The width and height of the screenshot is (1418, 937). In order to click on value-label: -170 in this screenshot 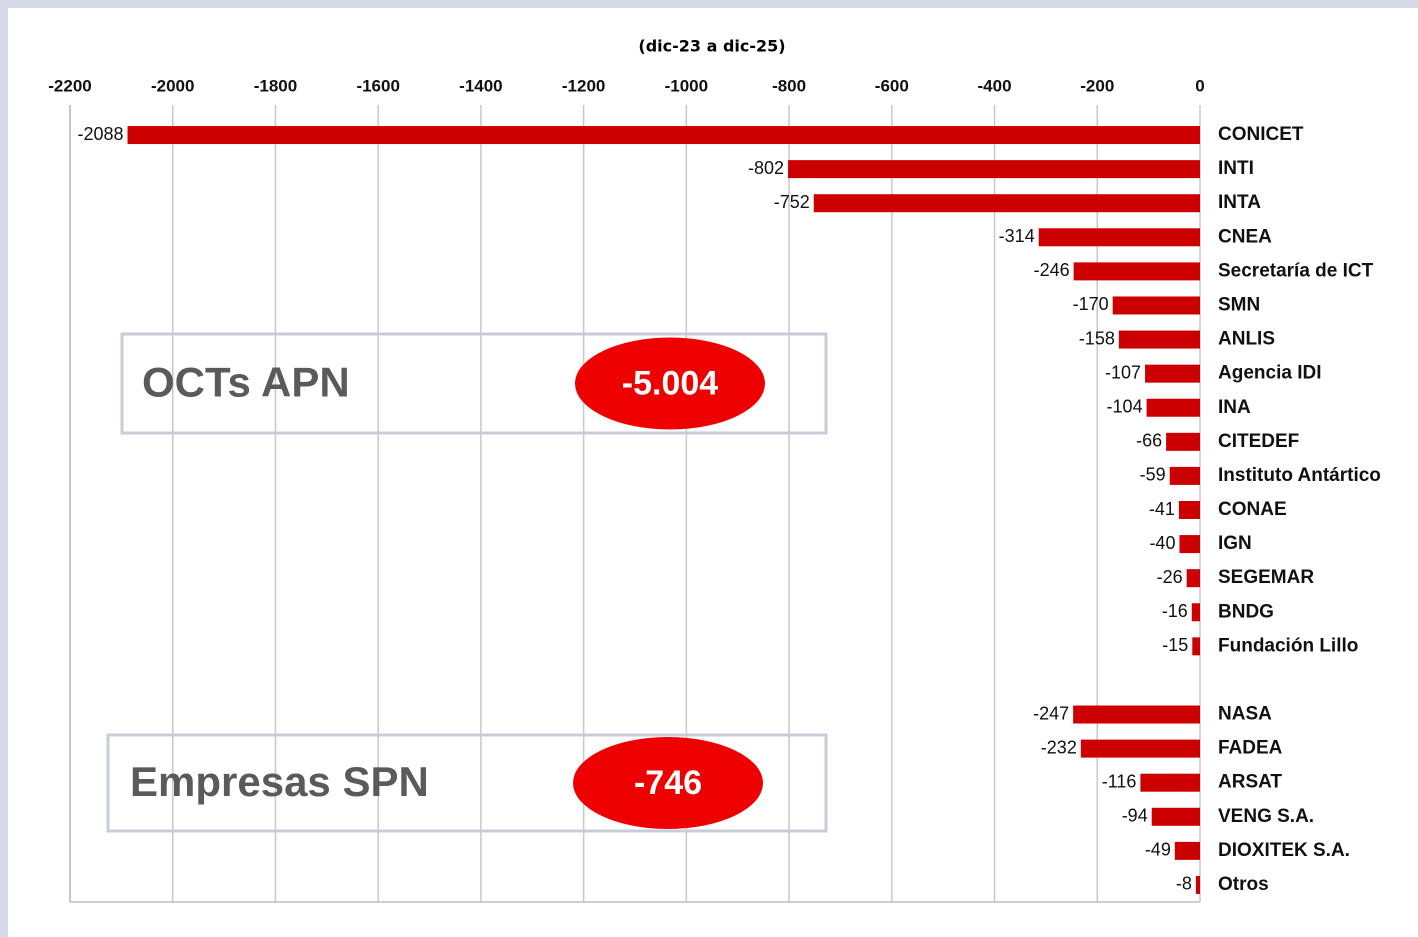, I will do `click(1091, 304)`.